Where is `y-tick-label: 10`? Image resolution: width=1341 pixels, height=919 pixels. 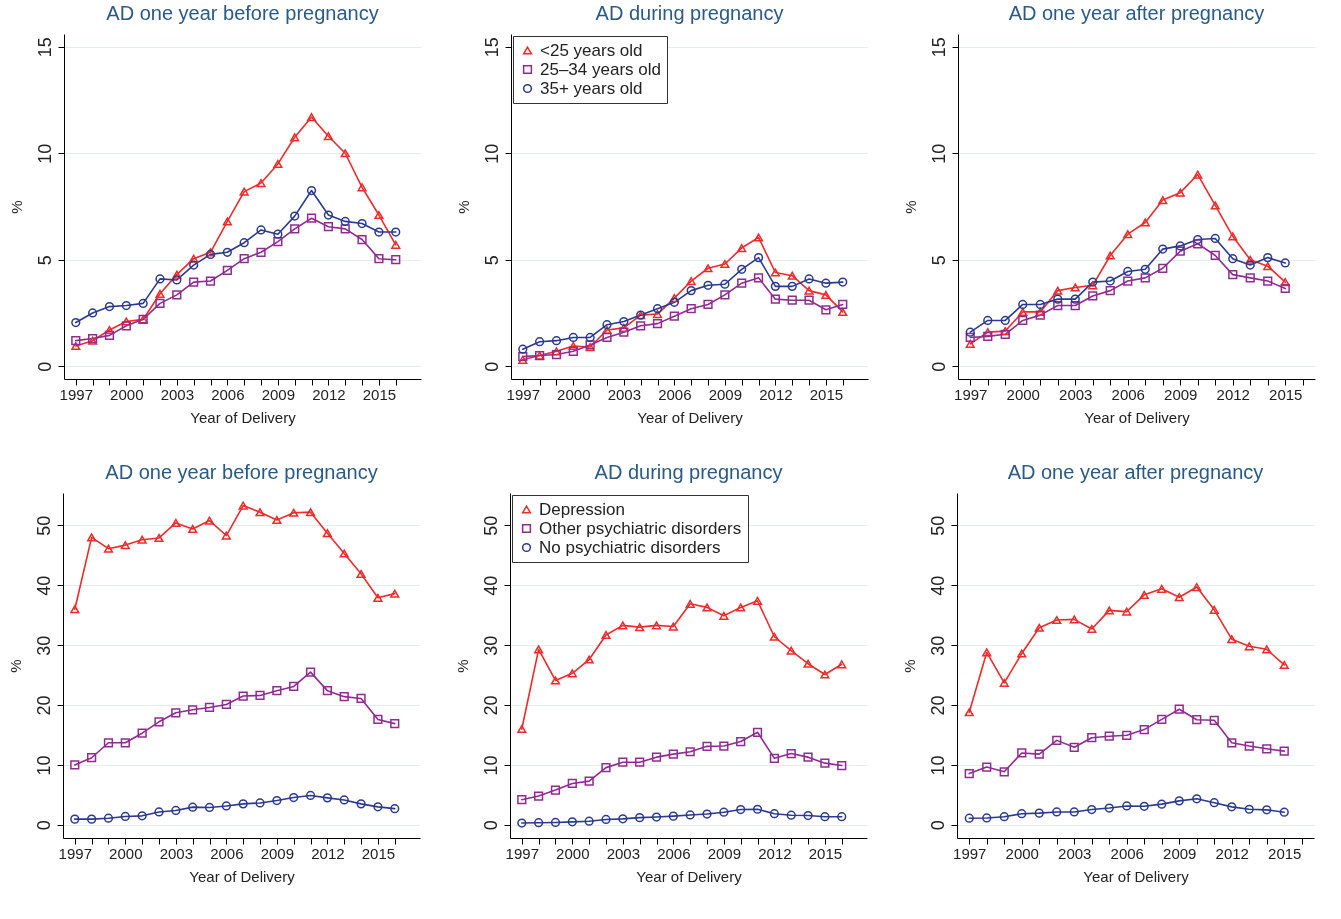
y-tick-label: 10 is located at coordinates (491, 153).